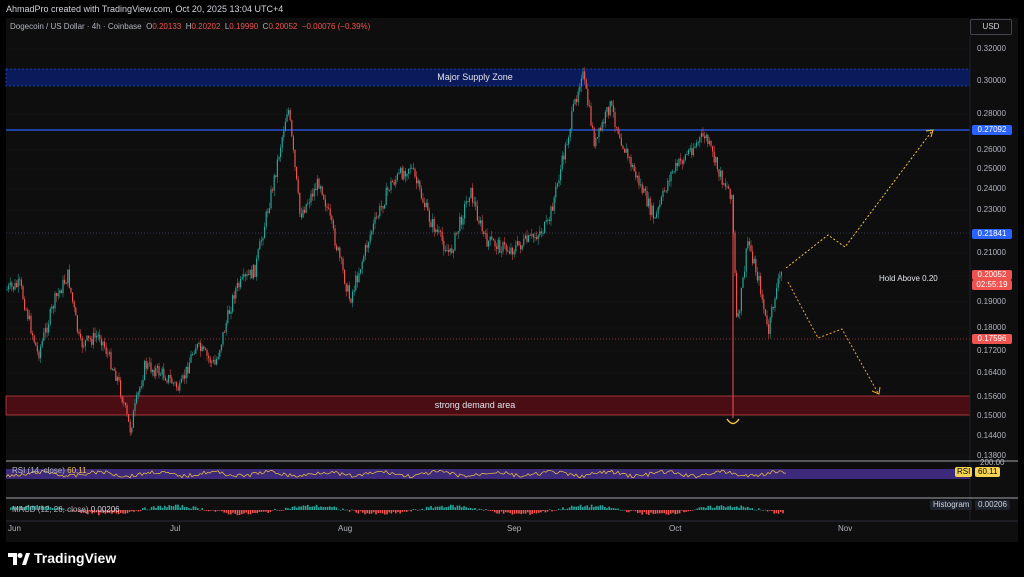  Describe the element at coordinates (206, 26) in the screenshot. I see `high-value: 0.20202` at that location.